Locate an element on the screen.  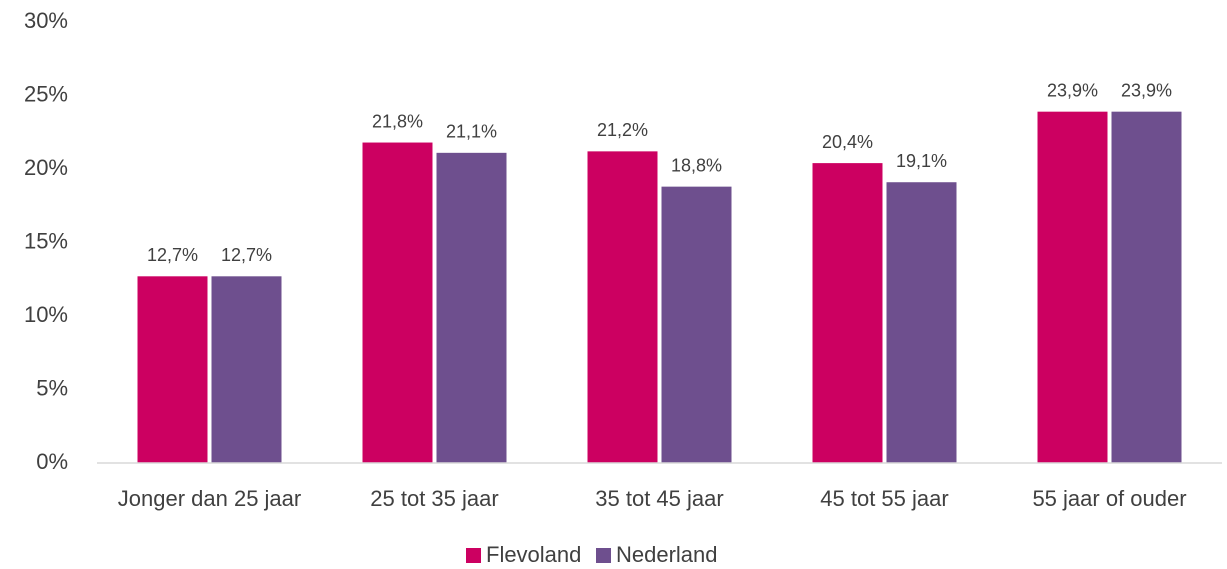
x-tick-label: 55 jaar of ouder is located at coordinates (1109, 498).